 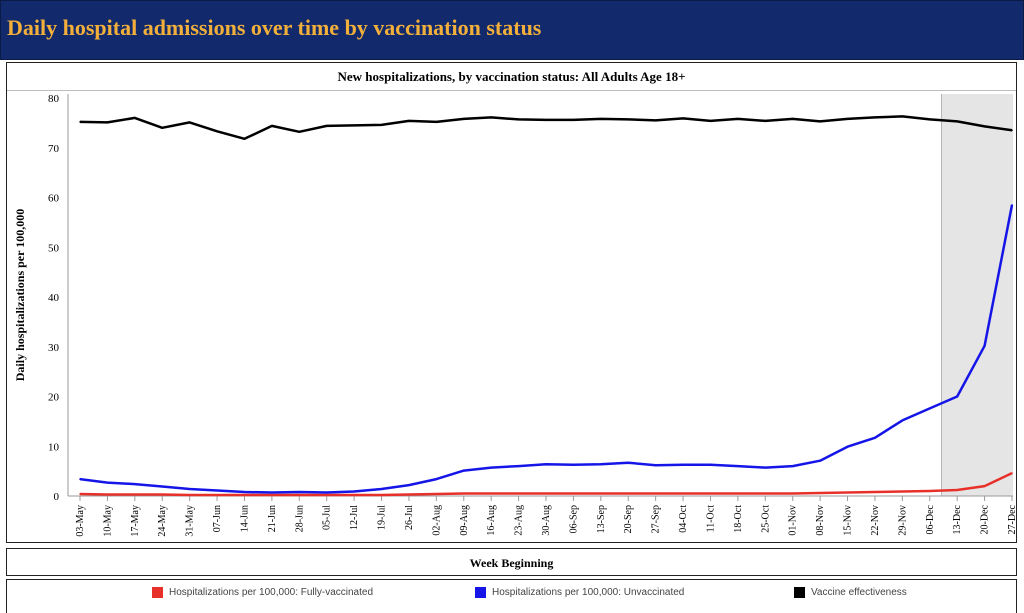 What do you see at coordinates (382, 517) in the screenshot?
I see `x-tick-label: 19-Jul` at bounding box center [382, 517].